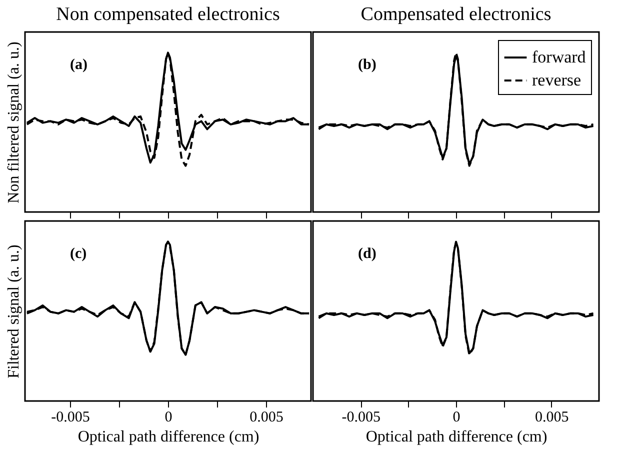 The image size is (641, 462). I want to click on legend-label: forward, so click(559, 57).